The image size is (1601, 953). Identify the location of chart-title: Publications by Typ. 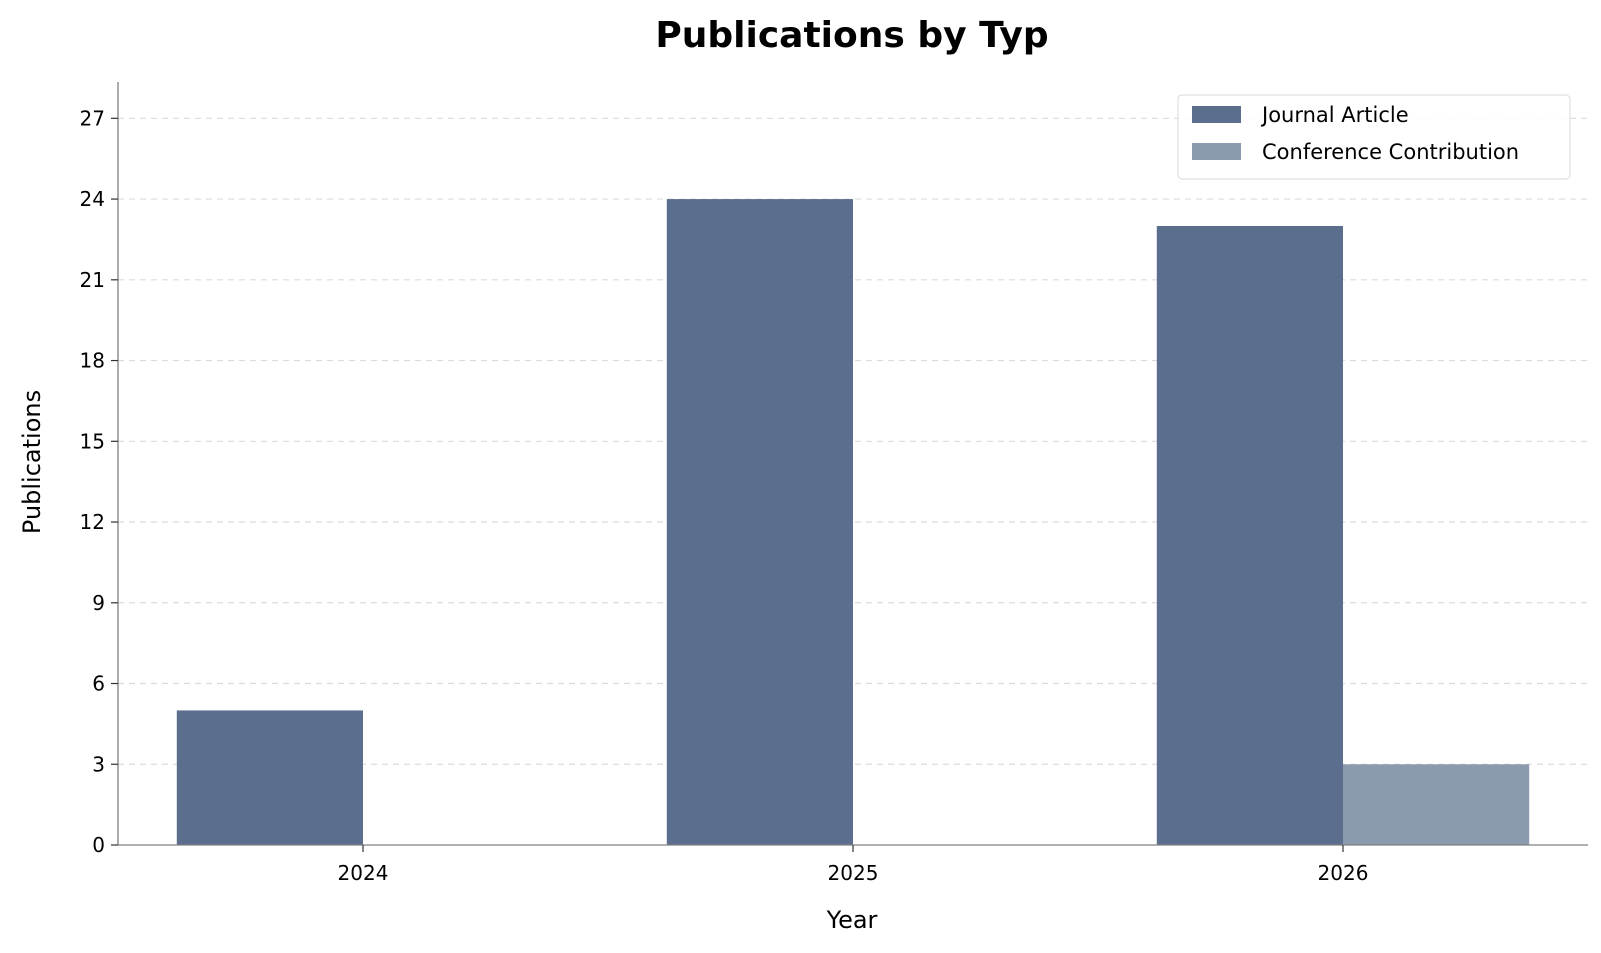
(851, 35).